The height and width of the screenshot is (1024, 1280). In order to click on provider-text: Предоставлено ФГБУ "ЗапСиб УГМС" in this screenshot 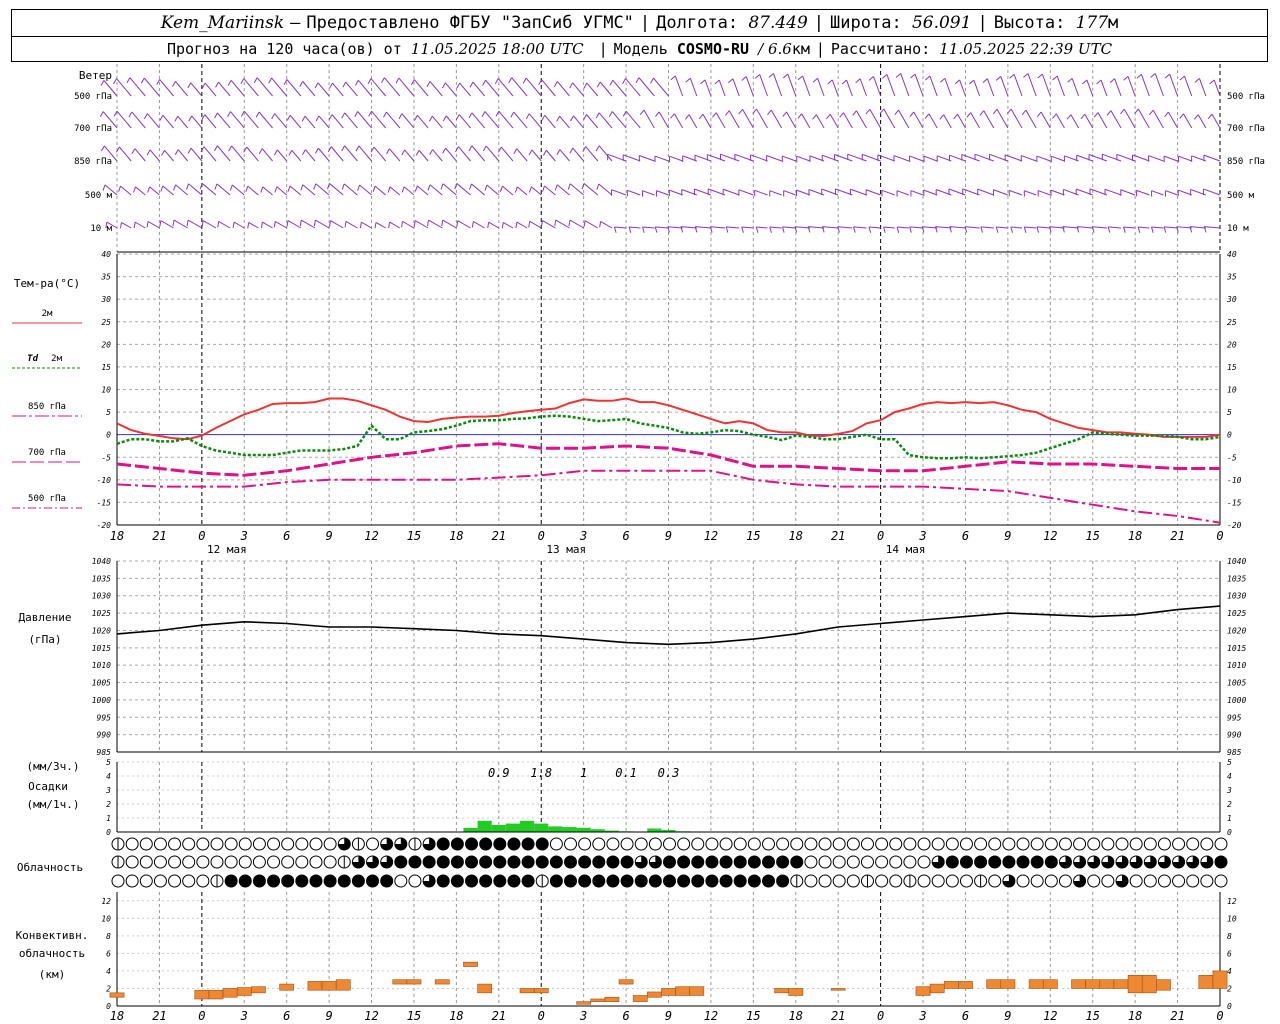, I will do `click(470, 23)`.